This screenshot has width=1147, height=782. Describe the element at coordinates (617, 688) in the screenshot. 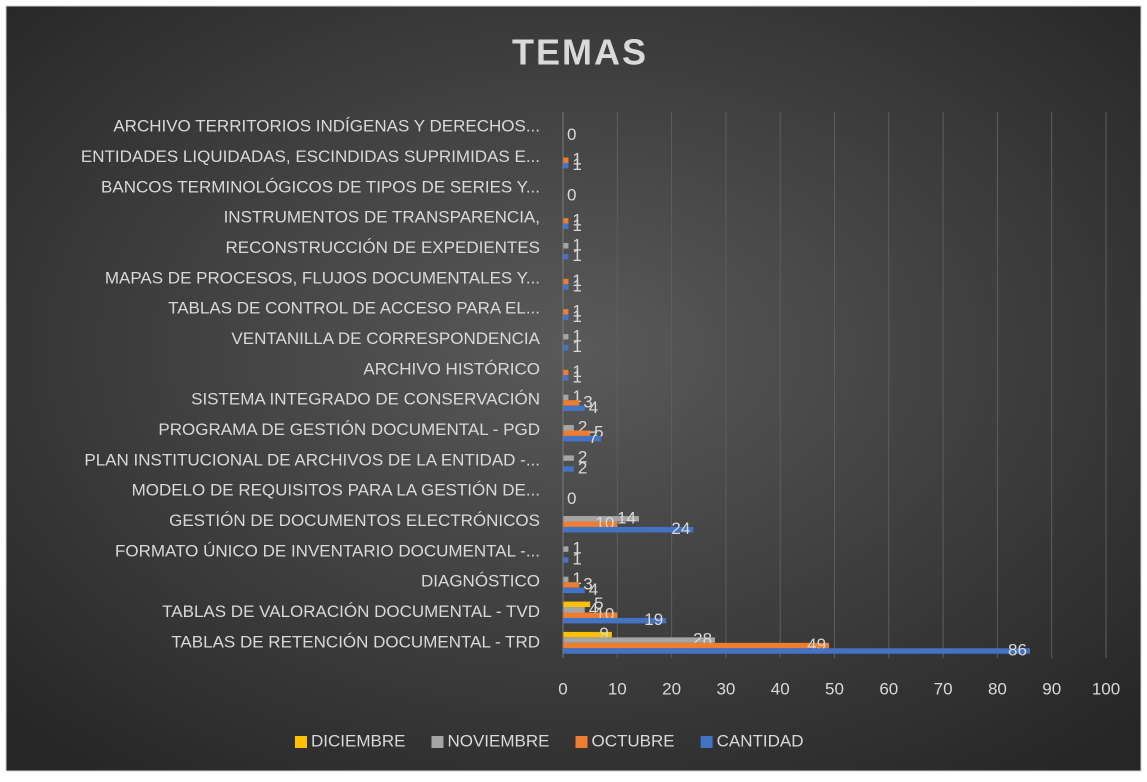

I see `x-tick-label: 10` at that location.